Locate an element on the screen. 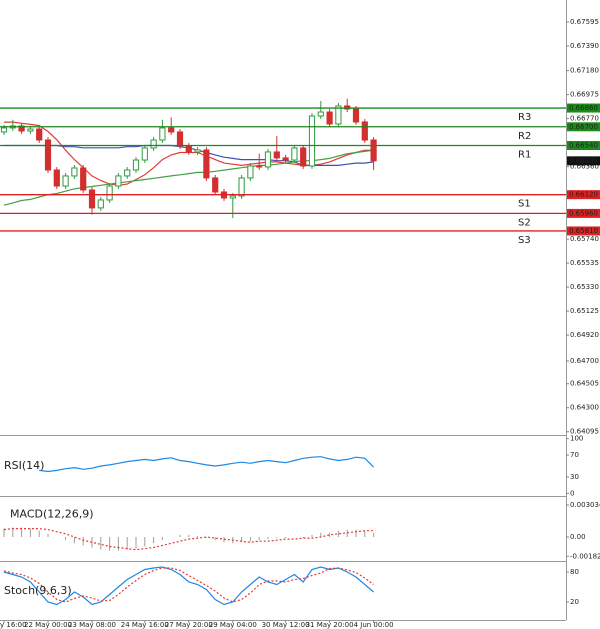  x-tick-label: y 16:00 is located at coordinates (13, 625).